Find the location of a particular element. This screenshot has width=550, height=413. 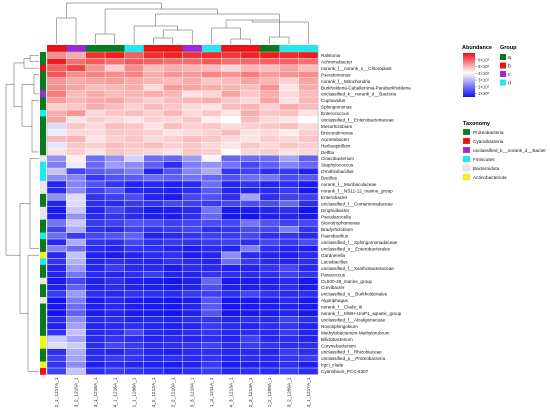

column-label: 2_1_1217A_1 is located at coordinates (57, 392).